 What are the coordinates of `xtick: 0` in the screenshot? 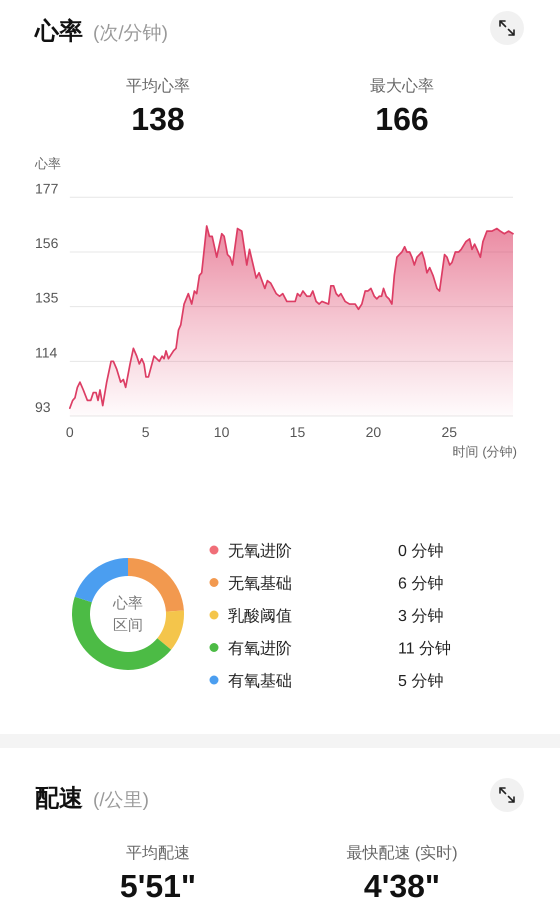 It's located at (70, 432).